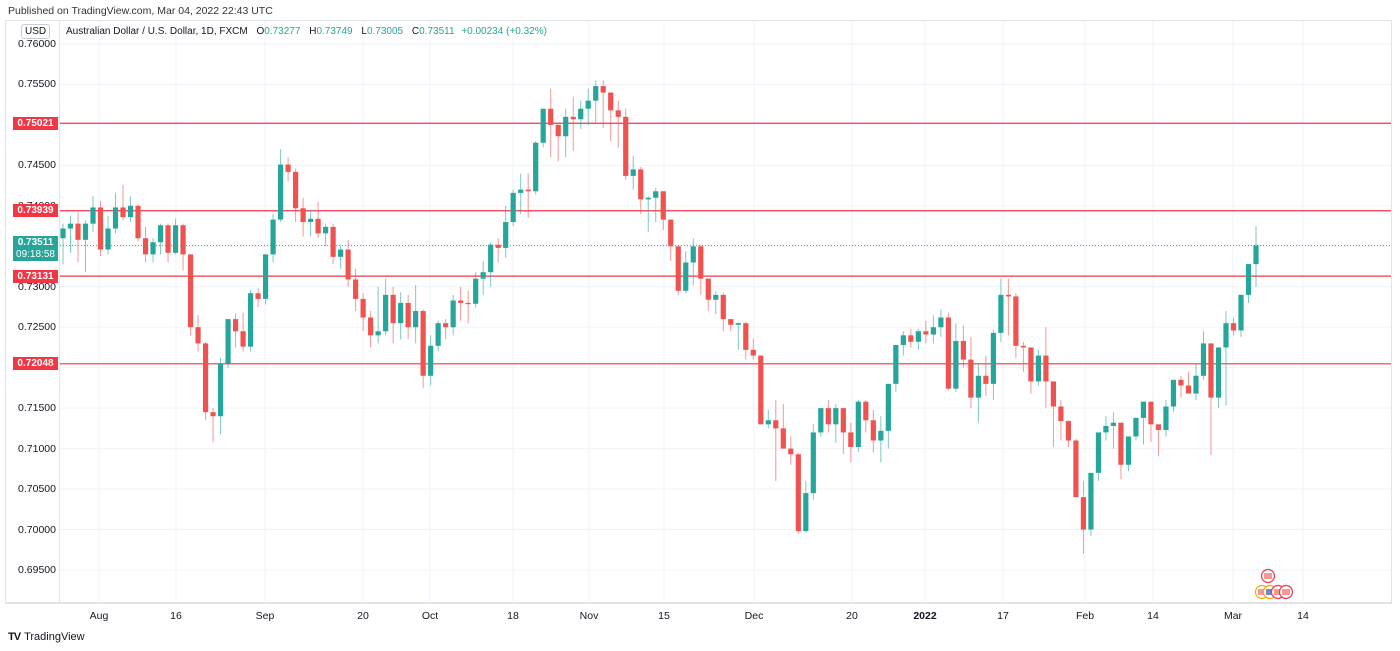 This screenshot has height=651, width=1400. Describe the element at coordinates (36, 31) in the screenshot. I see `currency-button: USD` at that location.